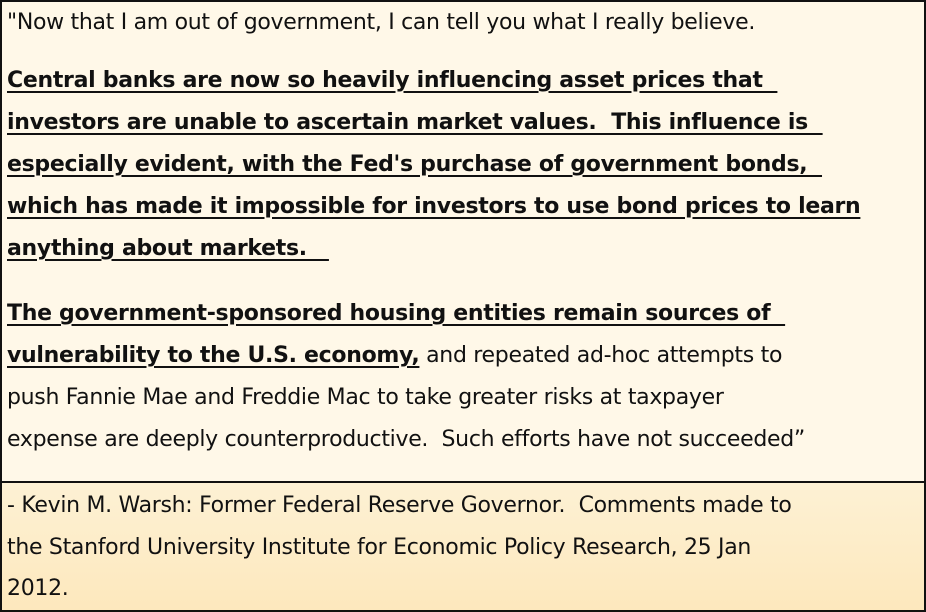  I want to click on quote-line: anything about markets., so click(168, 248).